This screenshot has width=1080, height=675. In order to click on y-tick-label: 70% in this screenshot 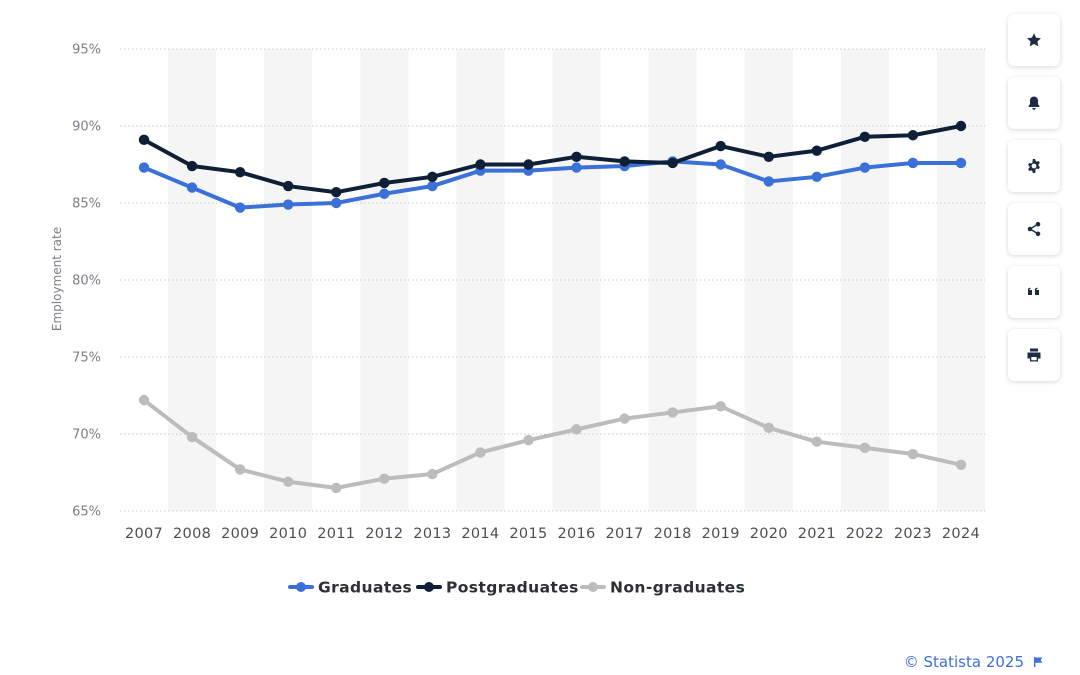, I will do `click(86, 435)`.